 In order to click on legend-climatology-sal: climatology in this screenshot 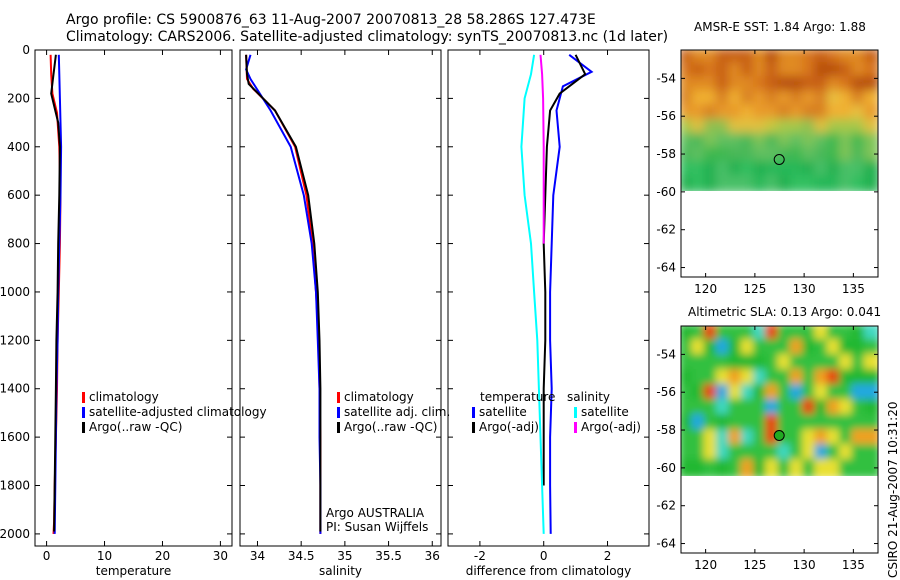, I will do `click(379, 397)`.